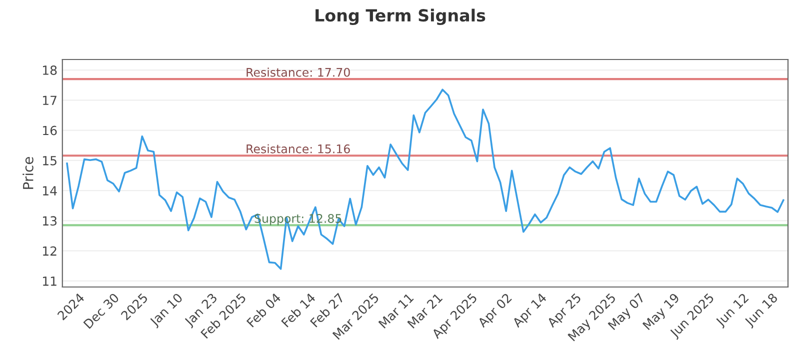 The height and width of the screenshot is (350, 800). What do you see at coordinates (264, 310) in the screenshot?
I see `x-tick-label: Feb 04` at bounding box center [264, 310].